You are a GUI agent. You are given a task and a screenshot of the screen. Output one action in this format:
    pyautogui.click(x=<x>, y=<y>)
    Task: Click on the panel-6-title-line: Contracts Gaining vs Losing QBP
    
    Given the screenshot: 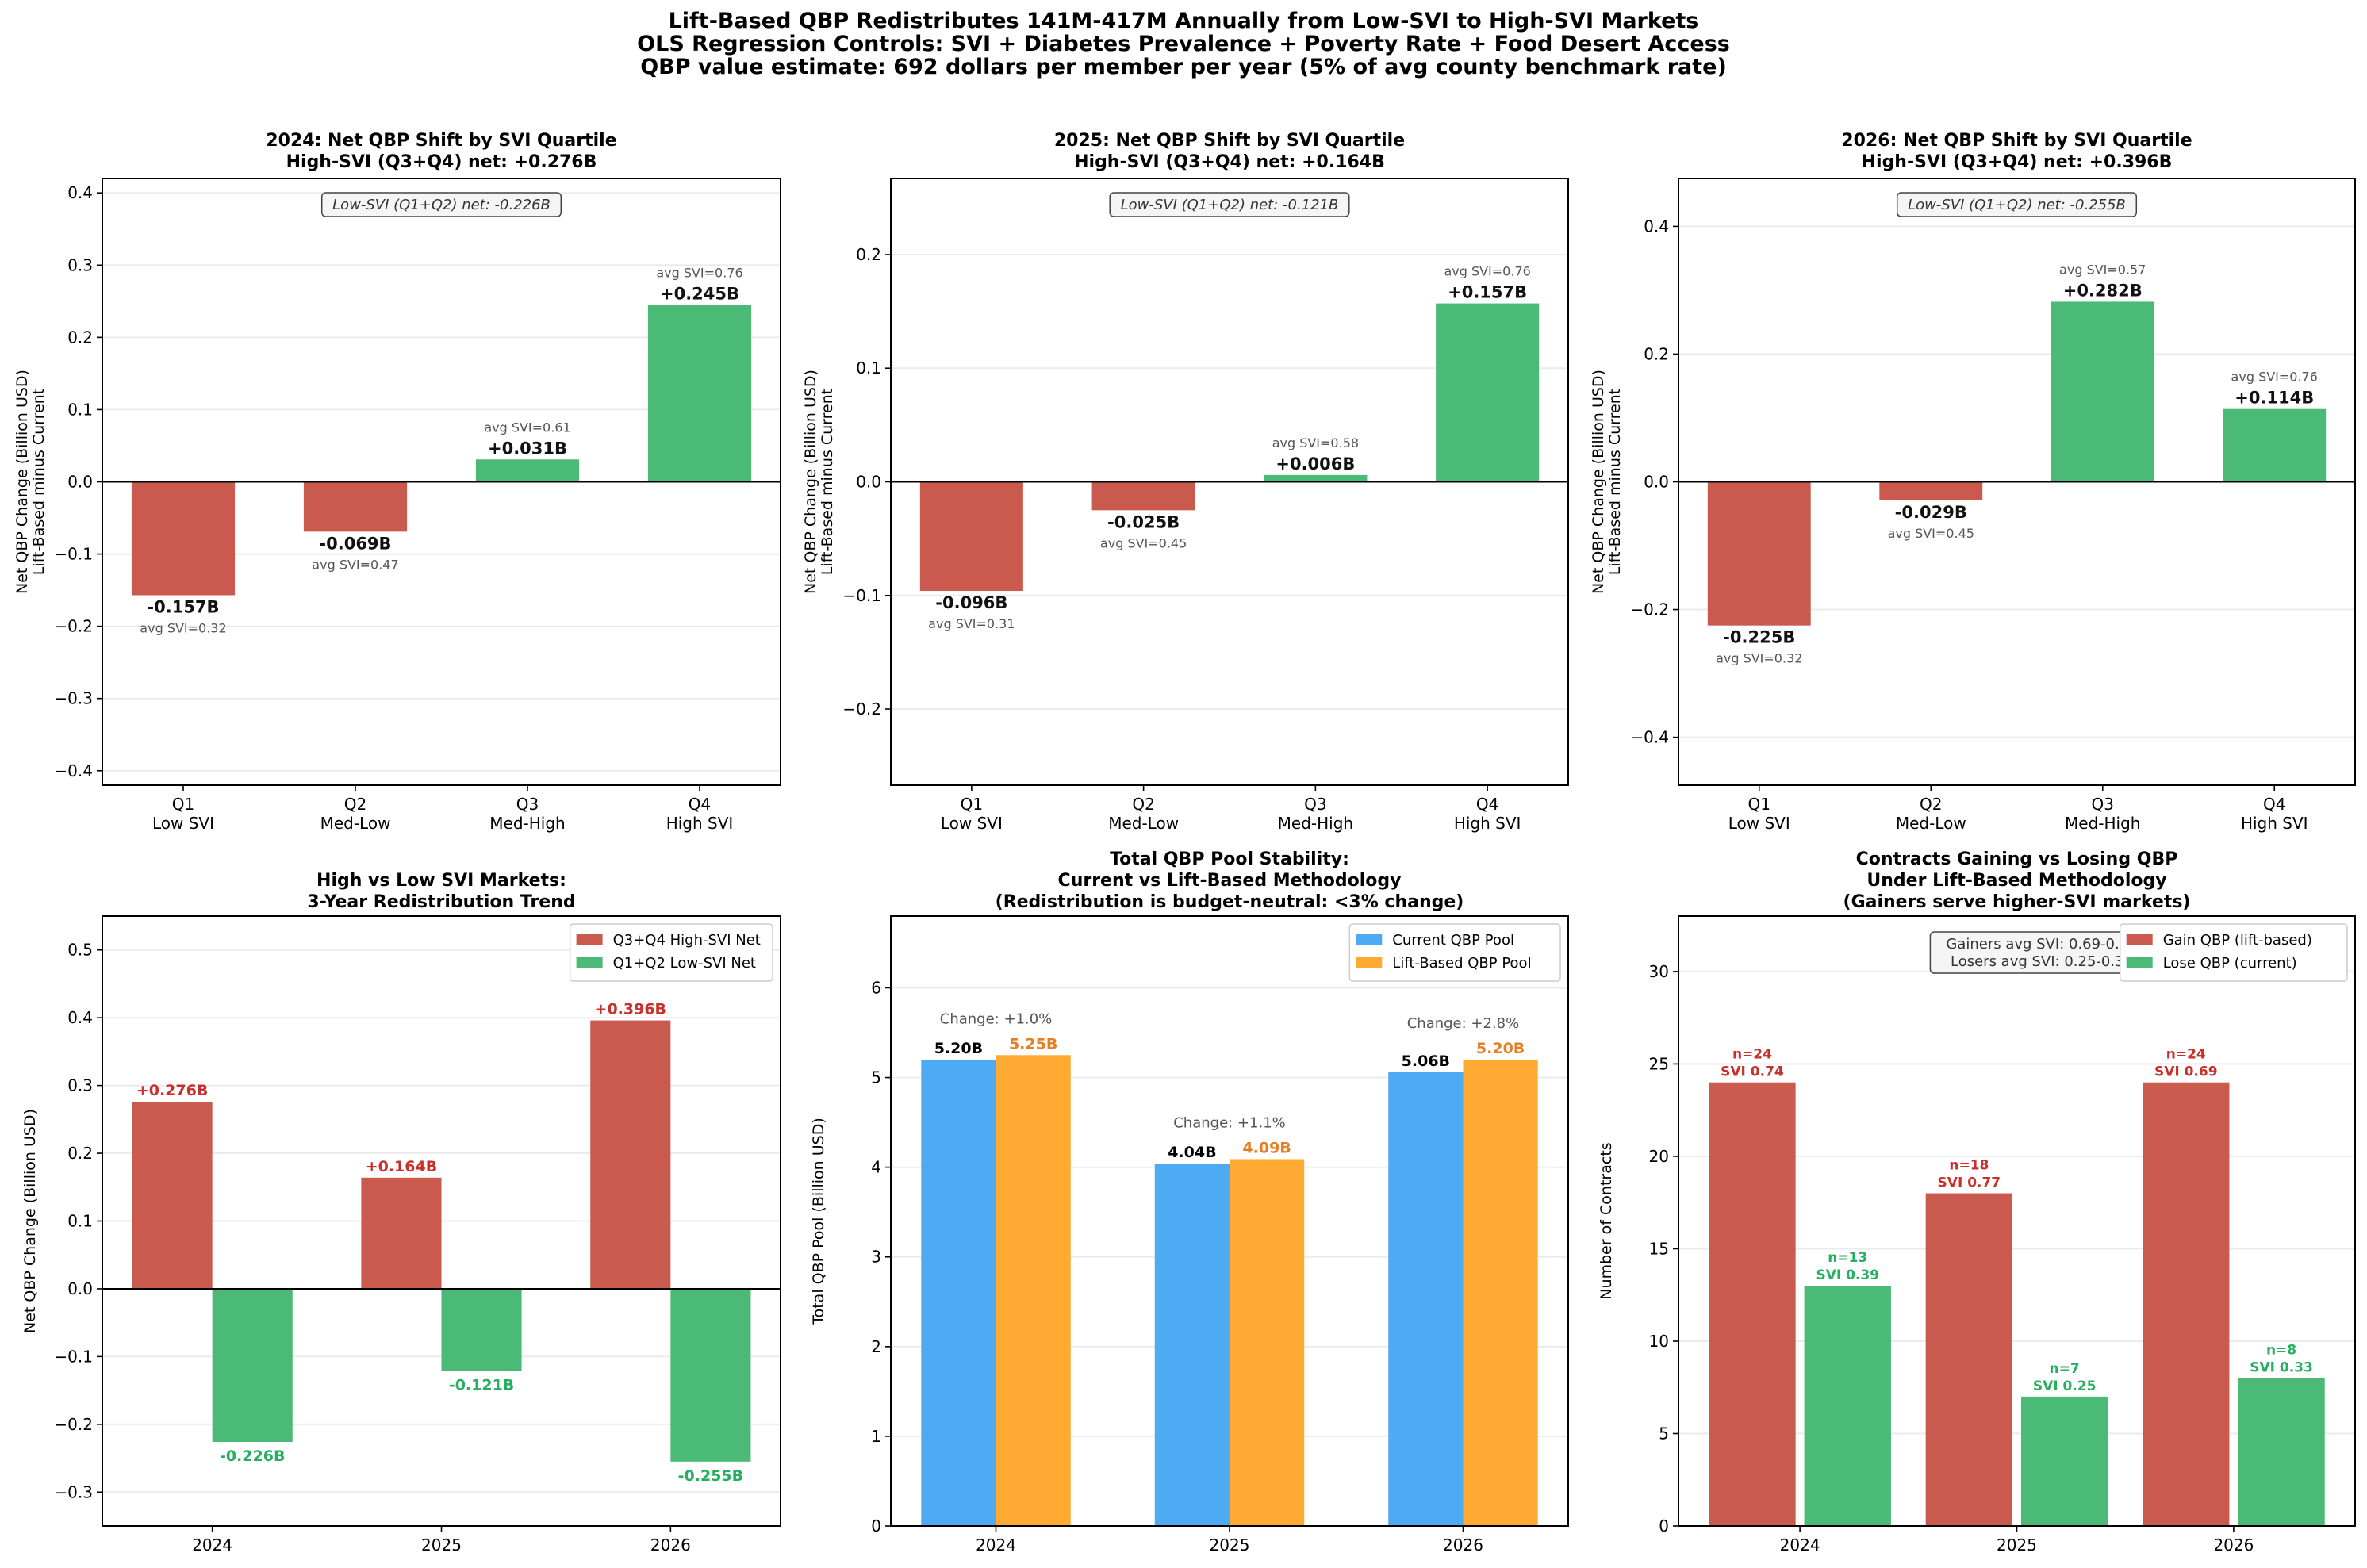 What is the action you would take?
    pyautogui.click(x=2016, y=859)
    